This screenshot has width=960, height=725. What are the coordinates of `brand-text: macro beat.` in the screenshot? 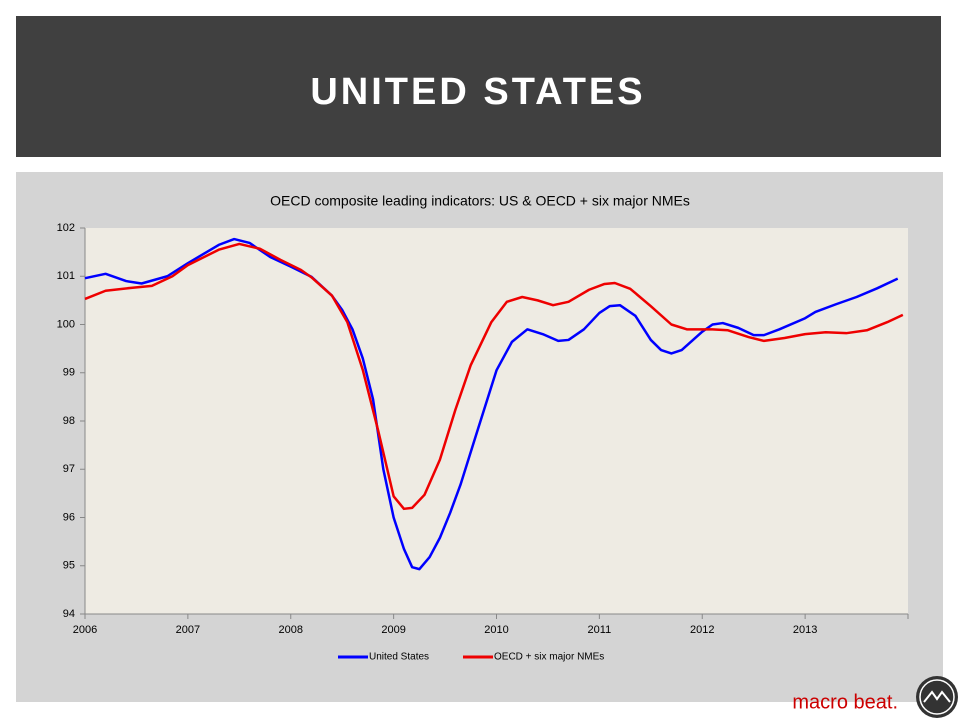 It's located at (845, 702).